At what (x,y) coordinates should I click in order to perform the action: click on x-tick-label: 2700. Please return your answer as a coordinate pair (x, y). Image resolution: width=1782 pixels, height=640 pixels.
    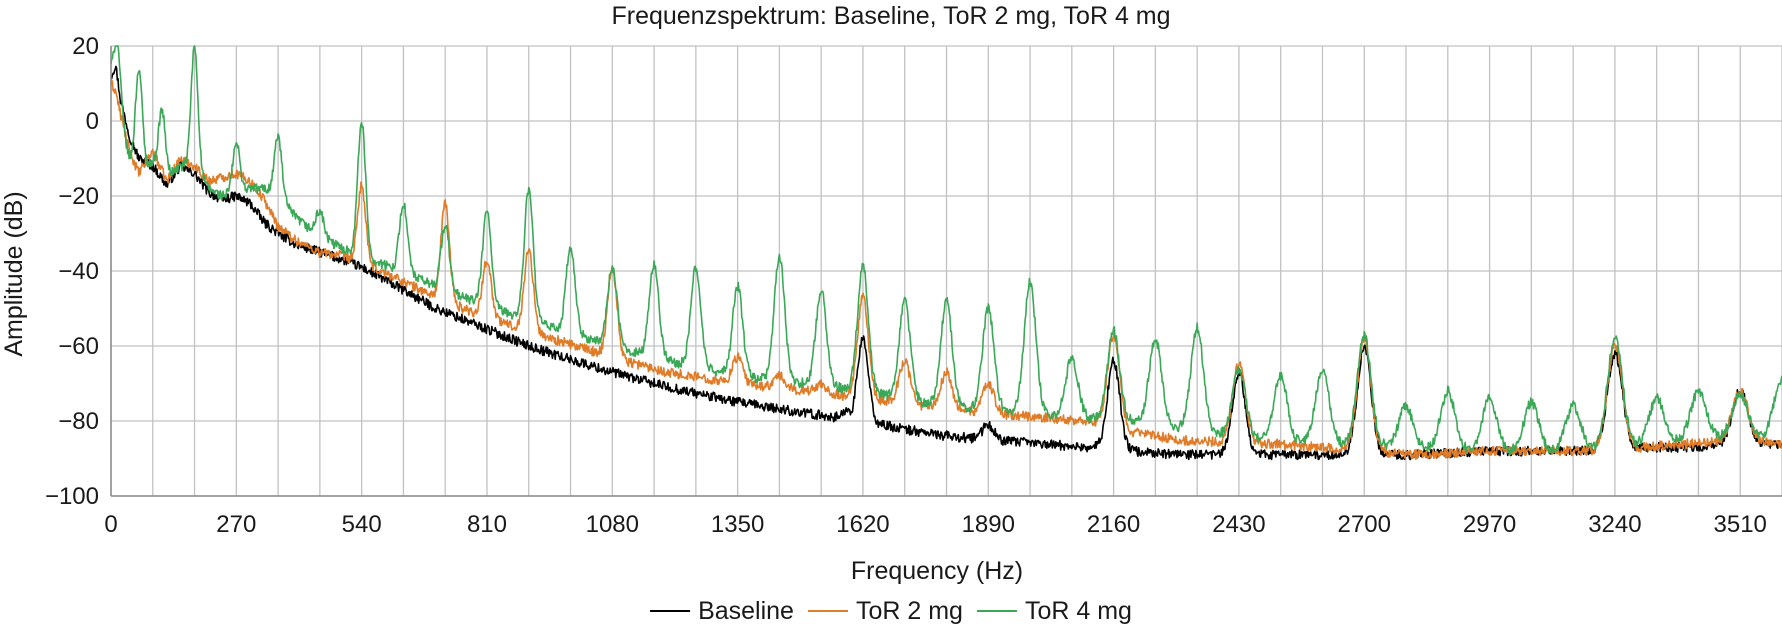
    Looking at the image, I should click on (1364, 524).